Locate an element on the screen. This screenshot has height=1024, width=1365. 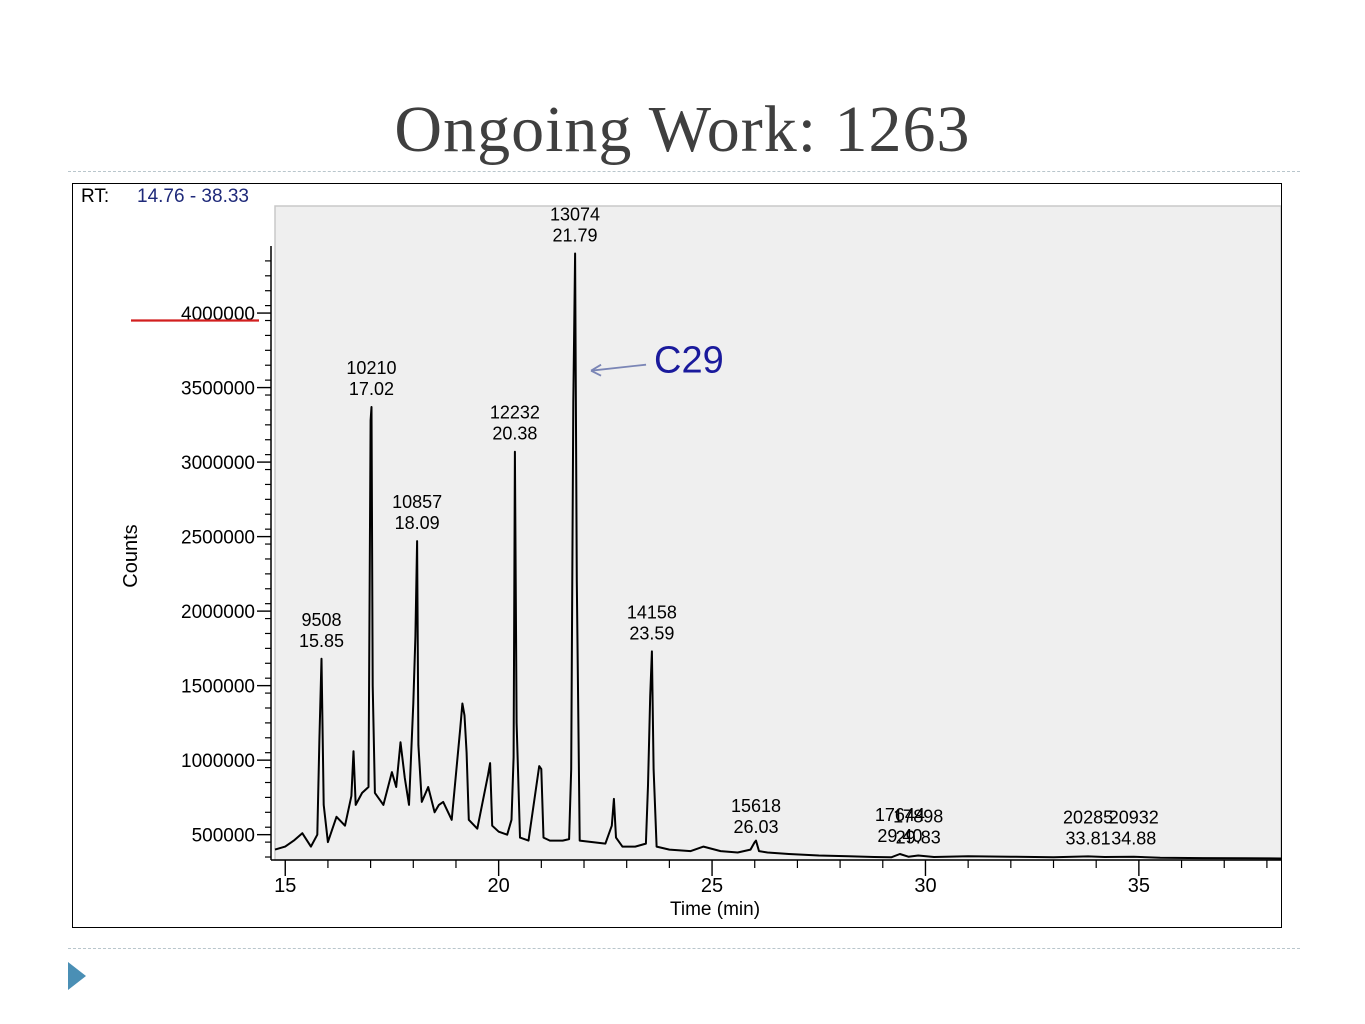
peak-scan: 9508 is located at coordinates (321, 620).